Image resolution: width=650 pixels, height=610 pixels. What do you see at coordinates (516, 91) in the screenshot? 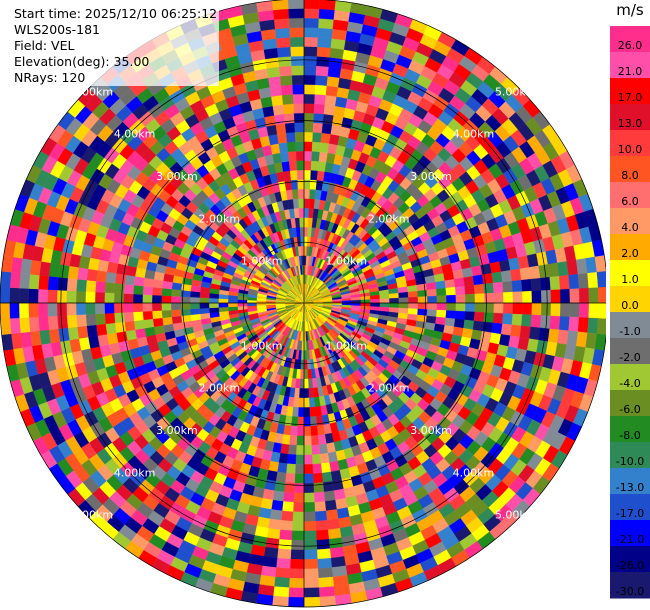
I see `range-ring-label: 5.00km` at bounding box center [516, 91].